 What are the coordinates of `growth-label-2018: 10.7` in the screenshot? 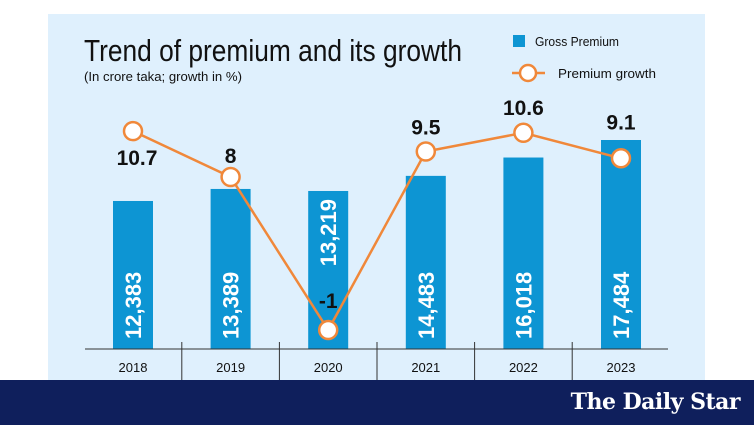 It's located at (137, 158).